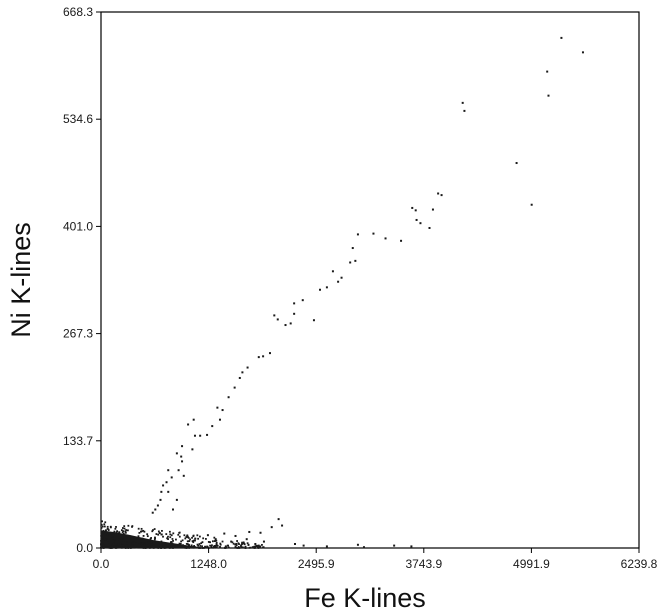  Describe the element at coordinates (375, 559) in the screenshot. I see `x-axis-ticks: 0.0 1248.0 2495.9 3743.9 4991.9 6239.8` at that location.